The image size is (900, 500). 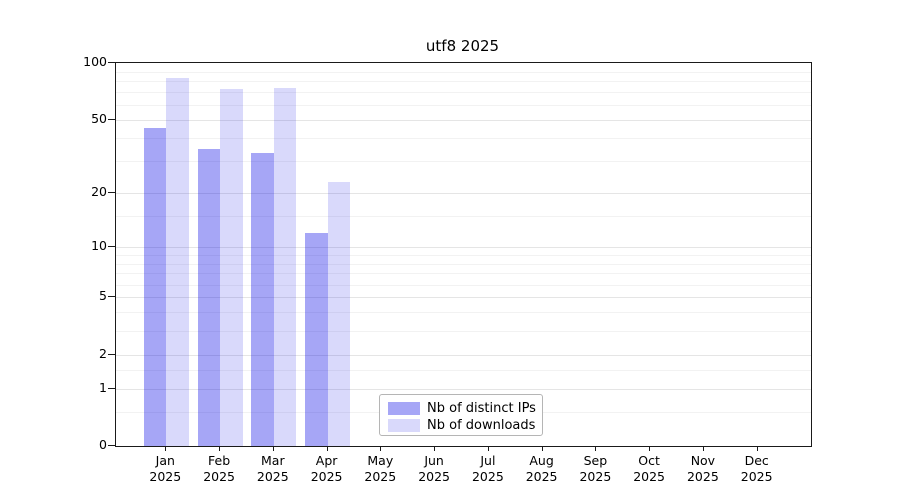 I want to click on x-tick-label: Nov 2025, so click(x=703, y=469).